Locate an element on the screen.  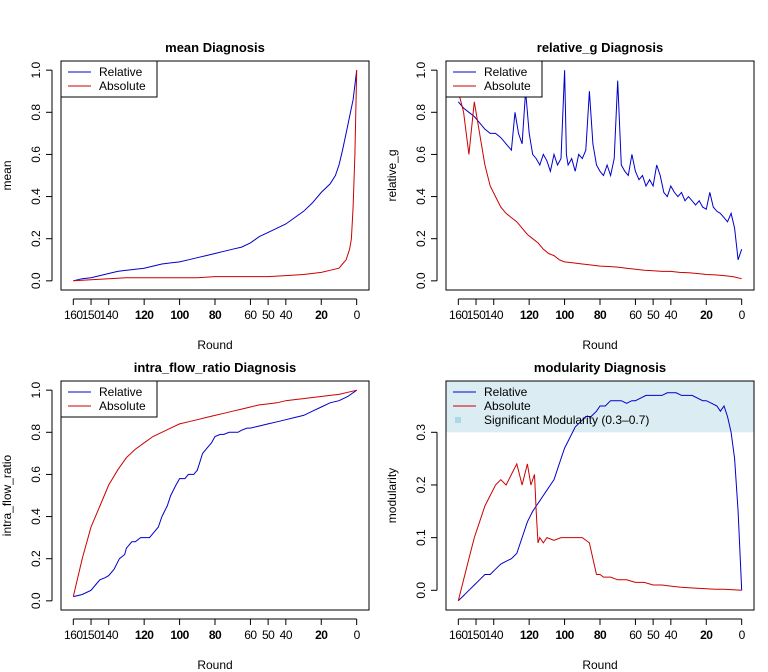
y-tick-label: 0.3 is located at coordinates (421, 432).